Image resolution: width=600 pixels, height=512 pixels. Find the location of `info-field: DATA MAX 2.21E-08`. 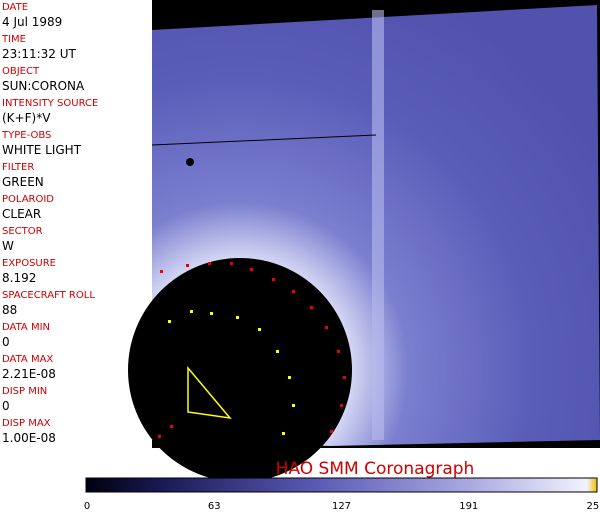

info-field: DATA MAX 2.21E-08 is located at coordinates (76, 368).